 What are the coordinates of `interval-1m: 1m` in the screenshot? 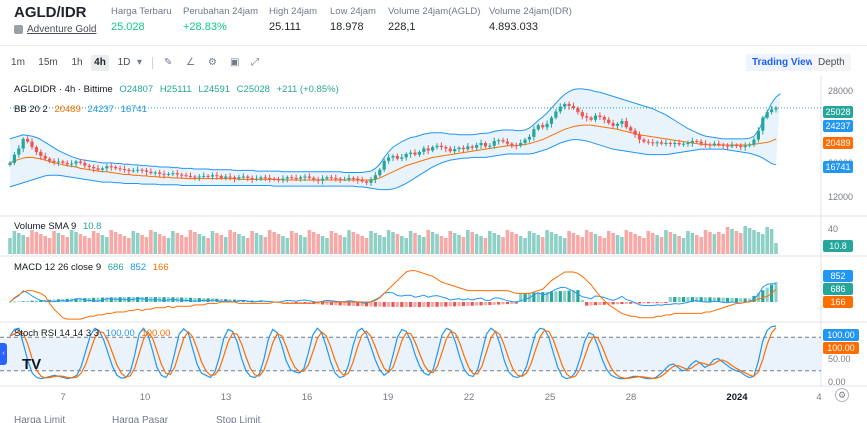 It's located at (18, 62).